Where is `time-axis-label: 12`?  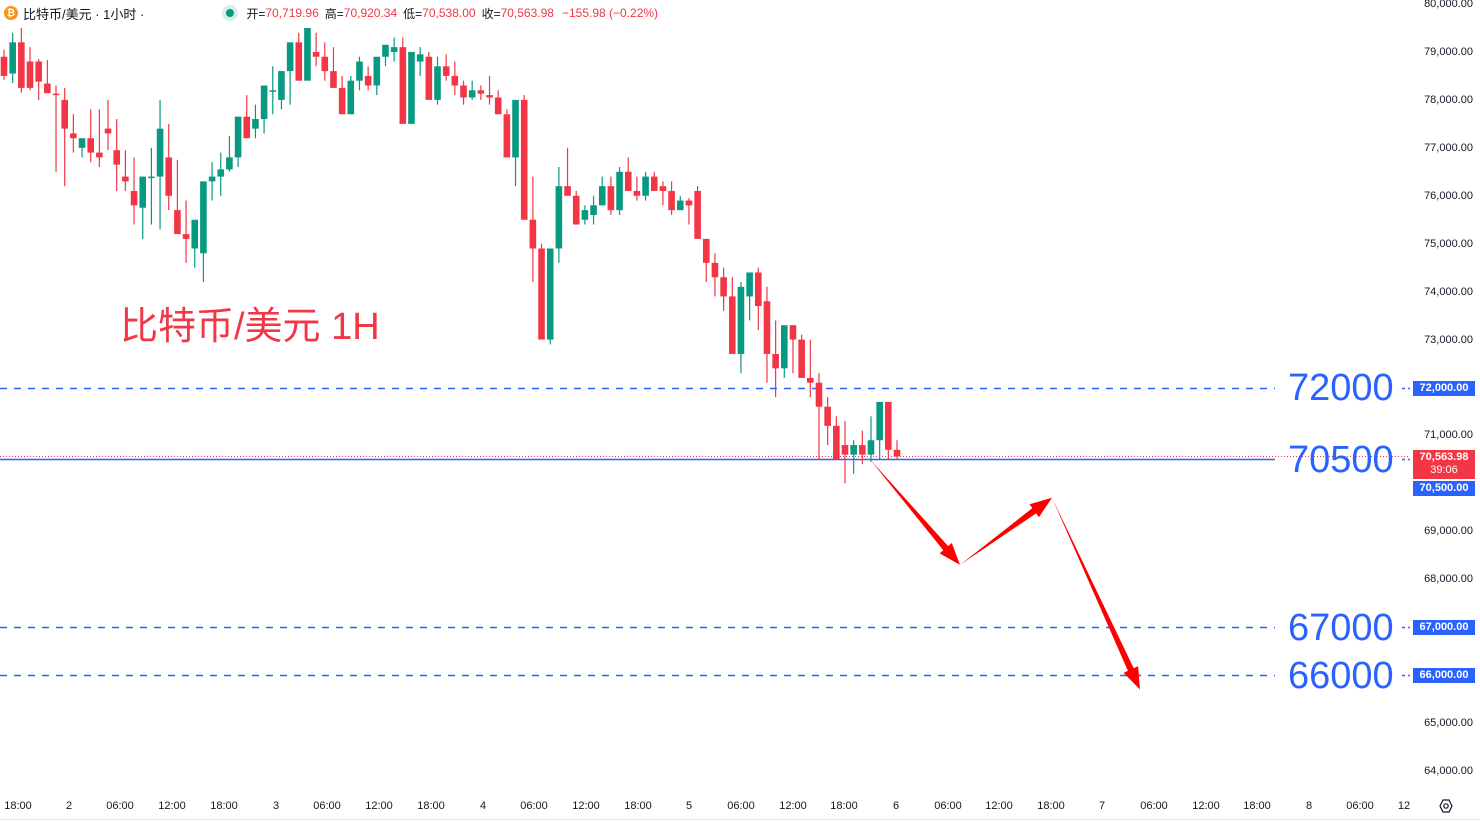 time-axis-label: 12 is located at coordinates (1404, 806).